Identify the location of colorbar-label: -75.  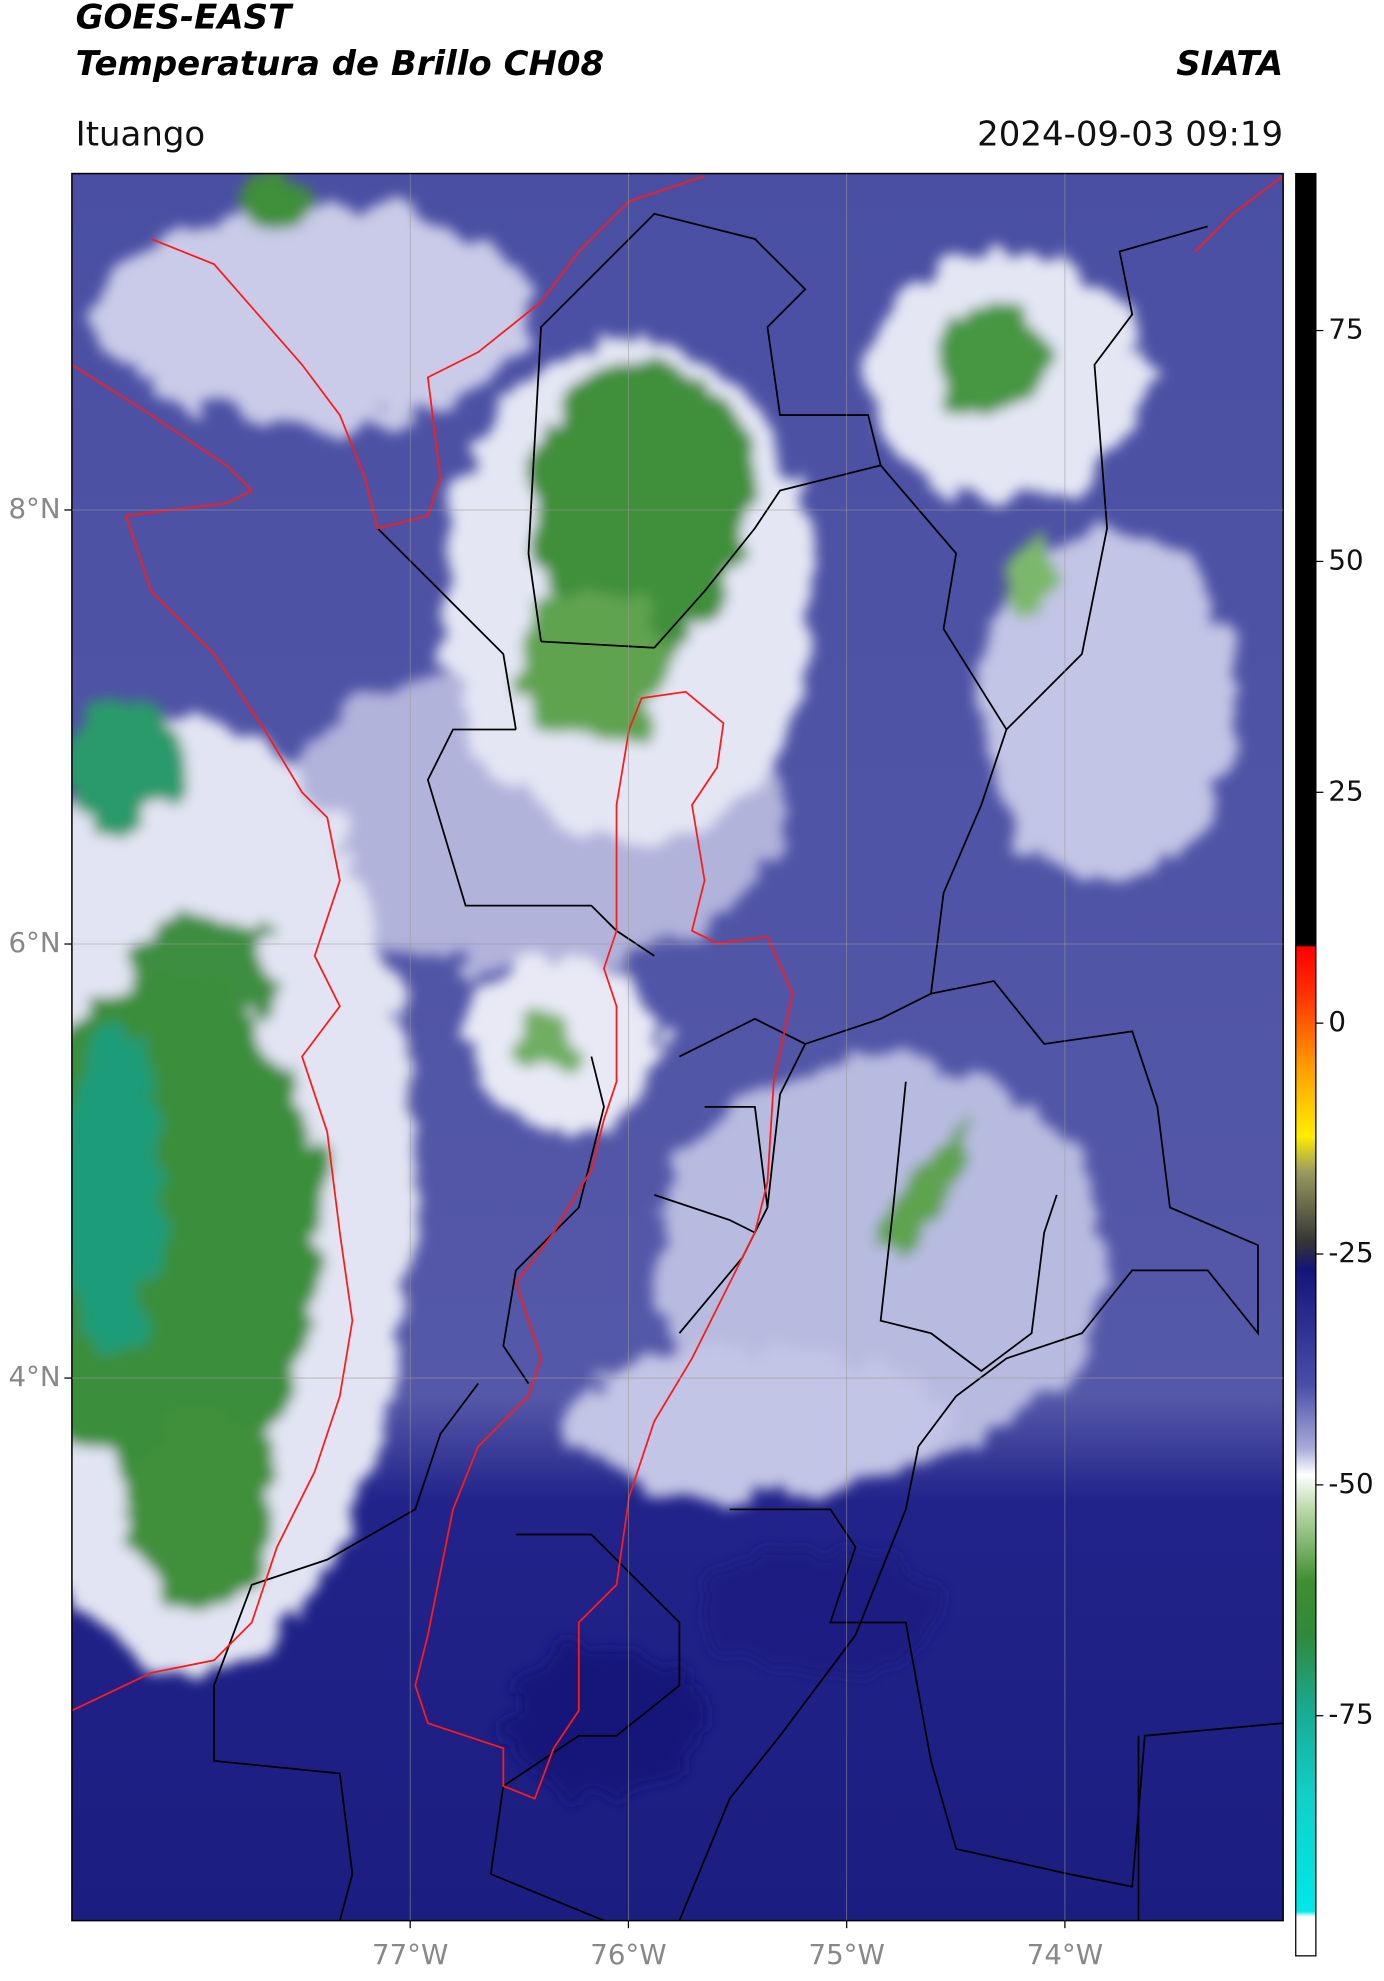
(1350, 1714).